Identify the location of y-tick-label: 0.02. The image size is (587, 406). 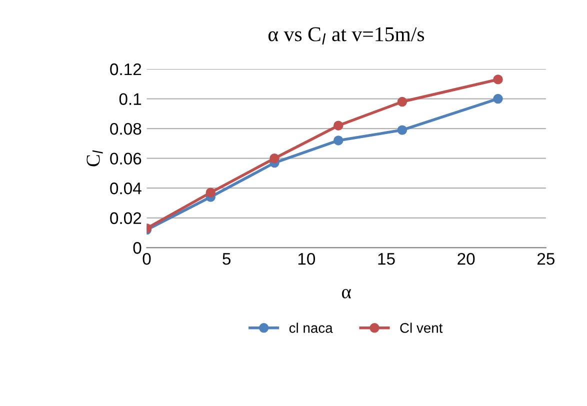
(126, 218).